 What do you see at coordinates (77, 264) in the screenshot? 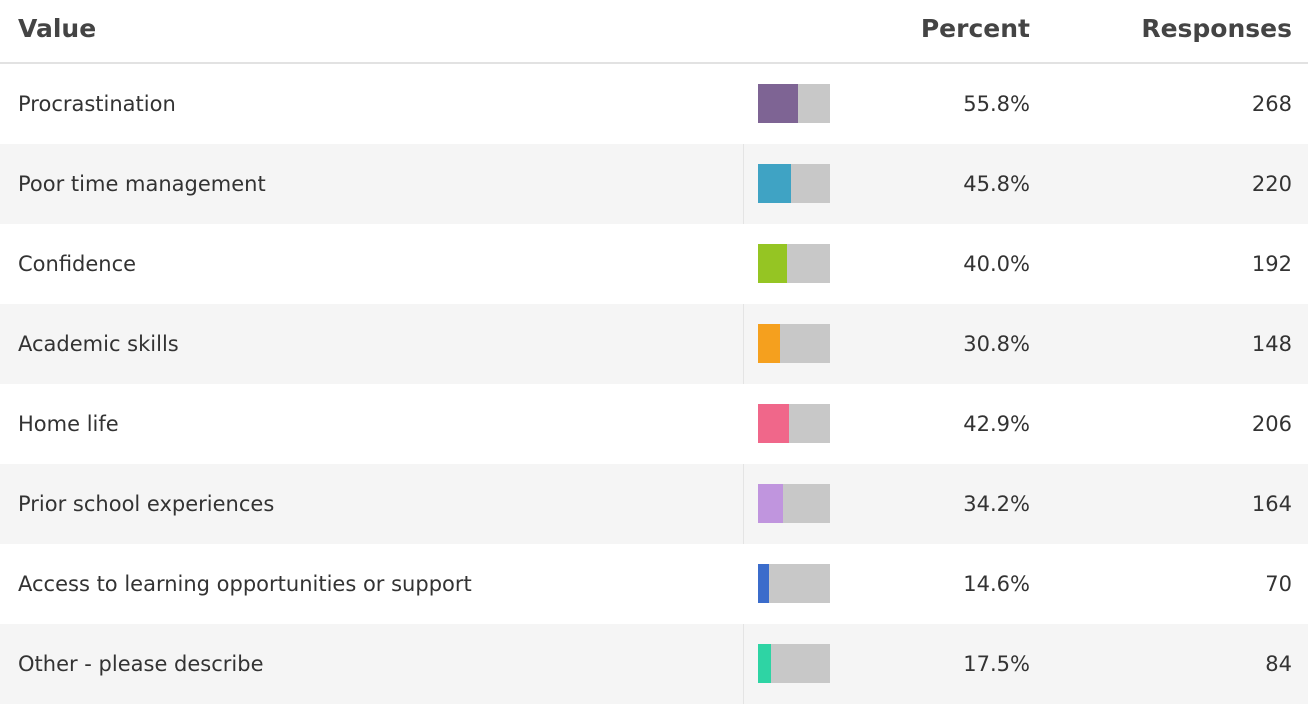
I see `value-label: Confidence` at bounding box center [77, 264].